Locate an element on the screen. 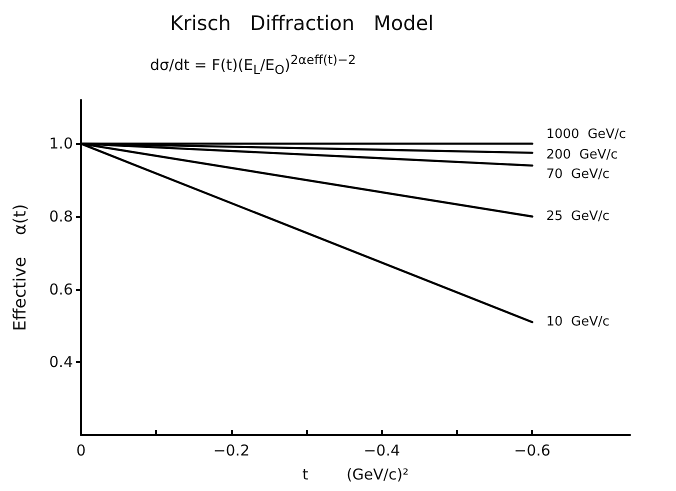  series-label: 25 GeV/c is located at coordinates (578, 216).